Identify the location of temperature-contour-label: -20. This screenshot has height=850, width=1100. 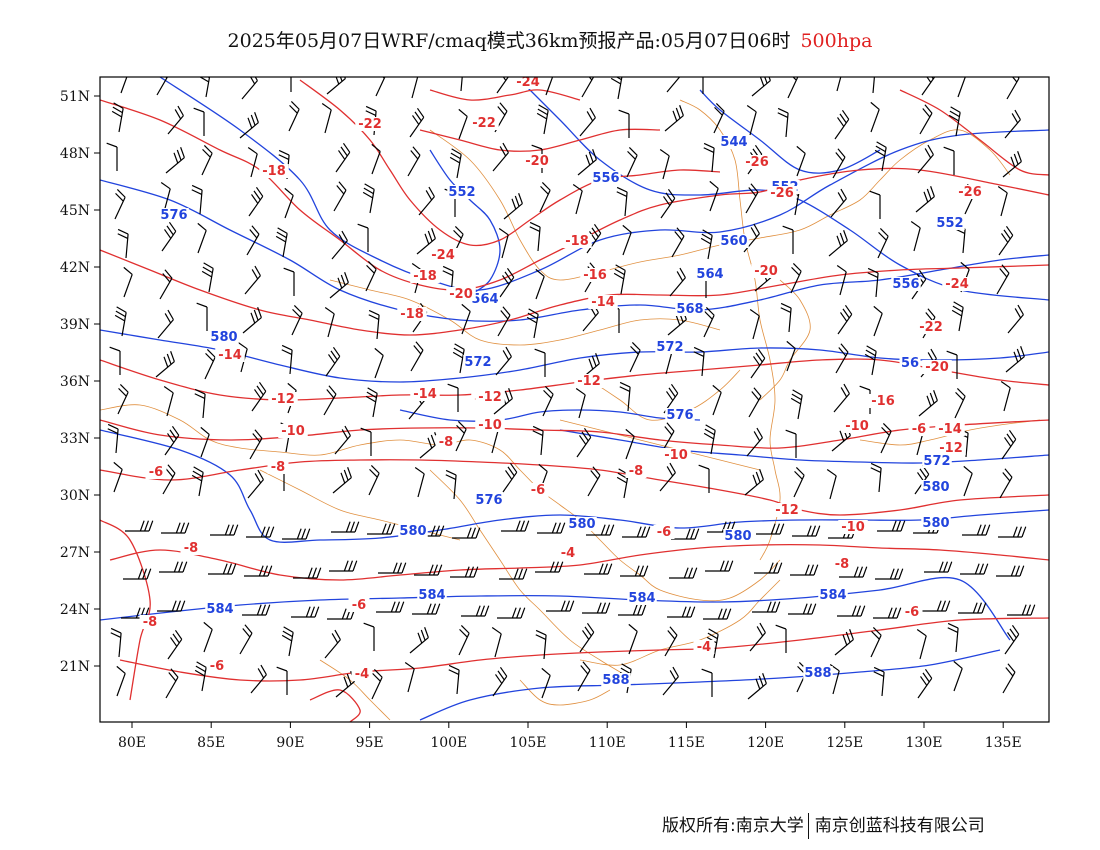
(461, 294).